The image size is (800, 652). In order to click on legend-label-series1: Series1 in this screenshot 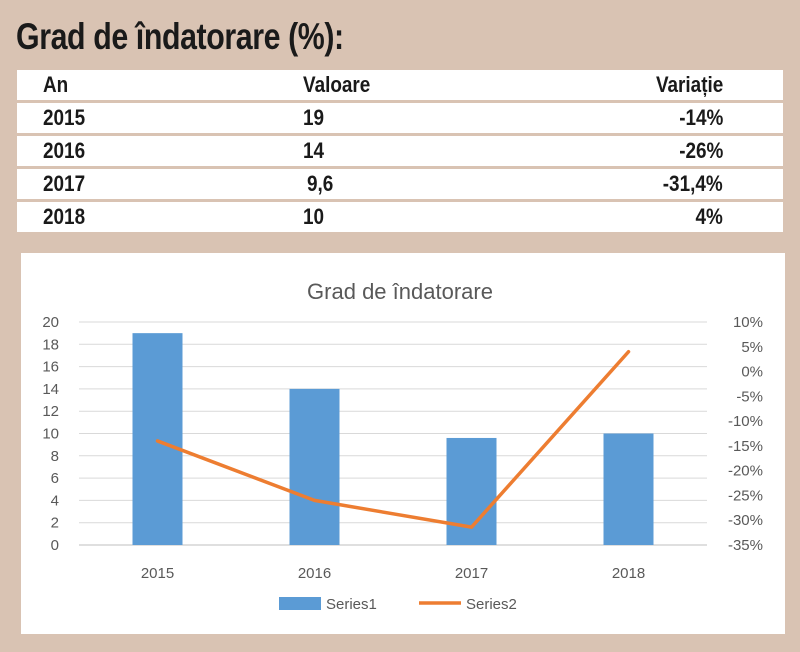, I will do `click(351, 604)`.